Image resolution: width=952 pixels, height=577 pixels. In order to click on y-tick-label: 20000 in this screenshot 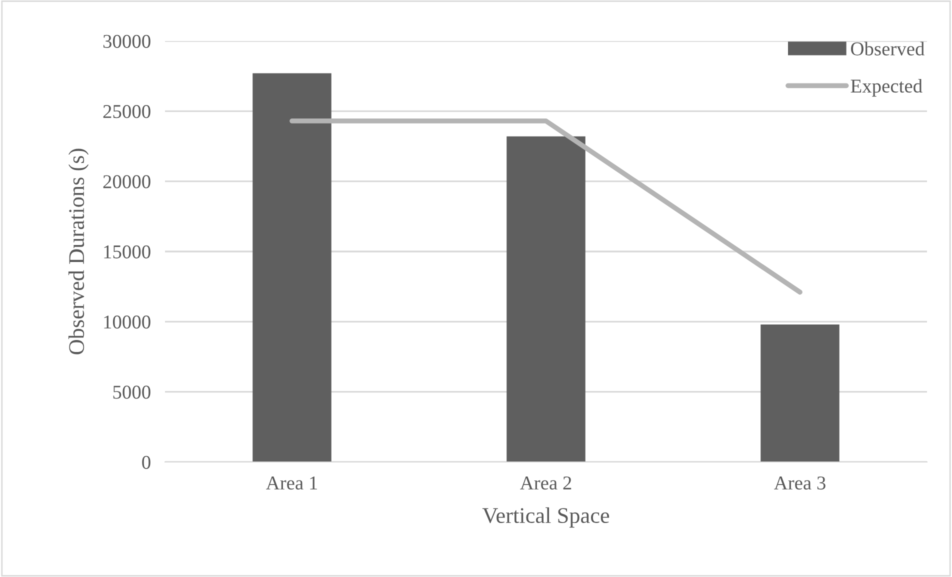, I will do `click(126, 181)`.